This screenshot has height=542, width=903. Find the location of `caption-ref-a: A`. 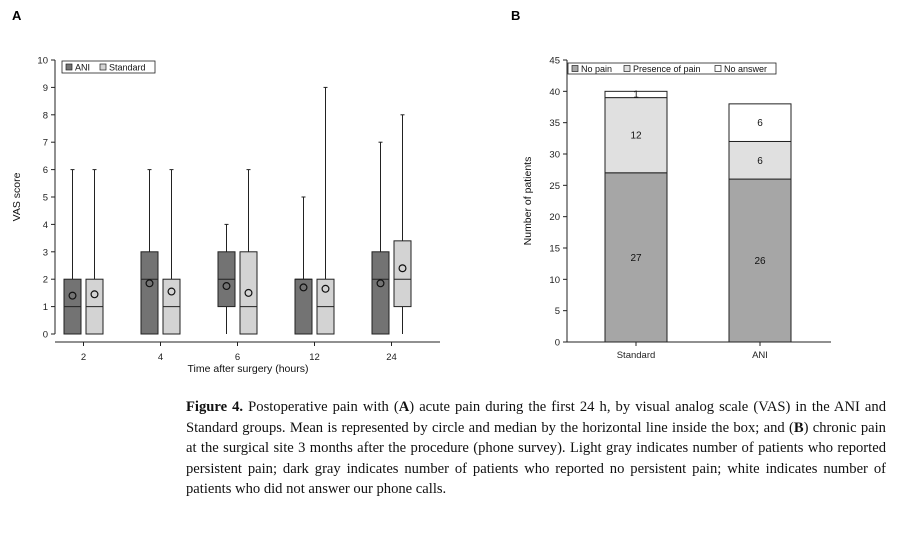

caption-ref-a: A is located at coordinates (404, 407).